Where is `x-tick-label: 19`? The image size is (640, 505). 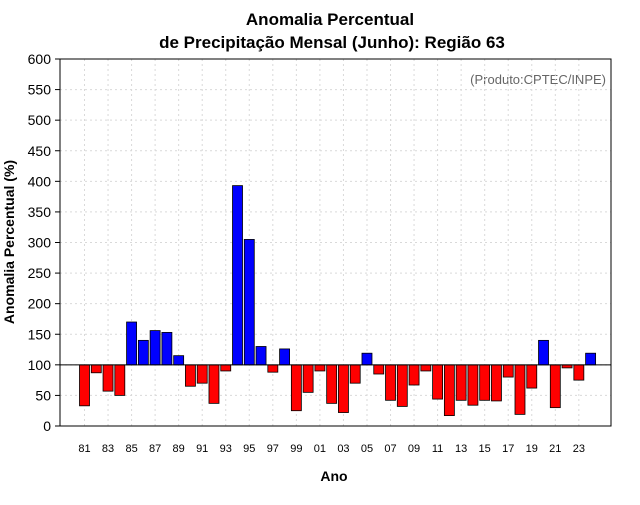
x-tick-label: 19 is located at coordinates (532, 449).